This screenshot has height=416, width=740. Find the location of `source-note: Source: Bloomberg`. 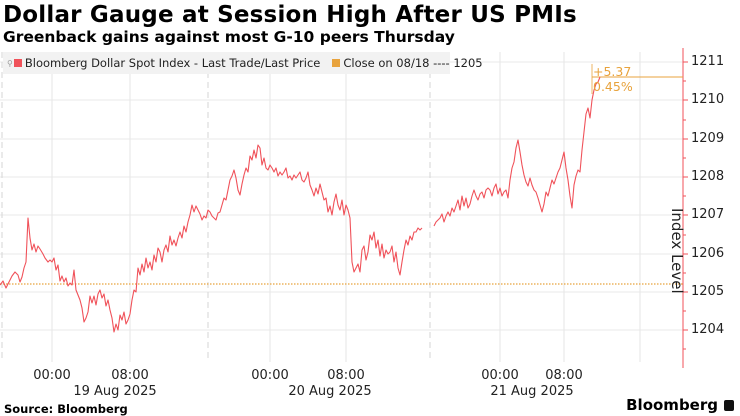

source-note: Source: Bloomberg is located at coordinates (66, 409).